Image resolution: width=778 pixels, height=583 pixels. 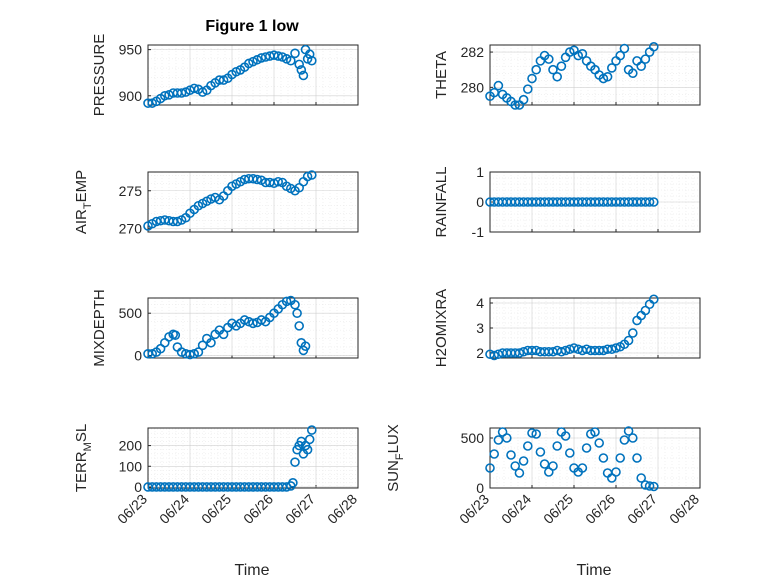 What do you see at coordinates (480, 303) in the screenshot?
I see `y-tick-label: 4` at bounding box center [480, 303].